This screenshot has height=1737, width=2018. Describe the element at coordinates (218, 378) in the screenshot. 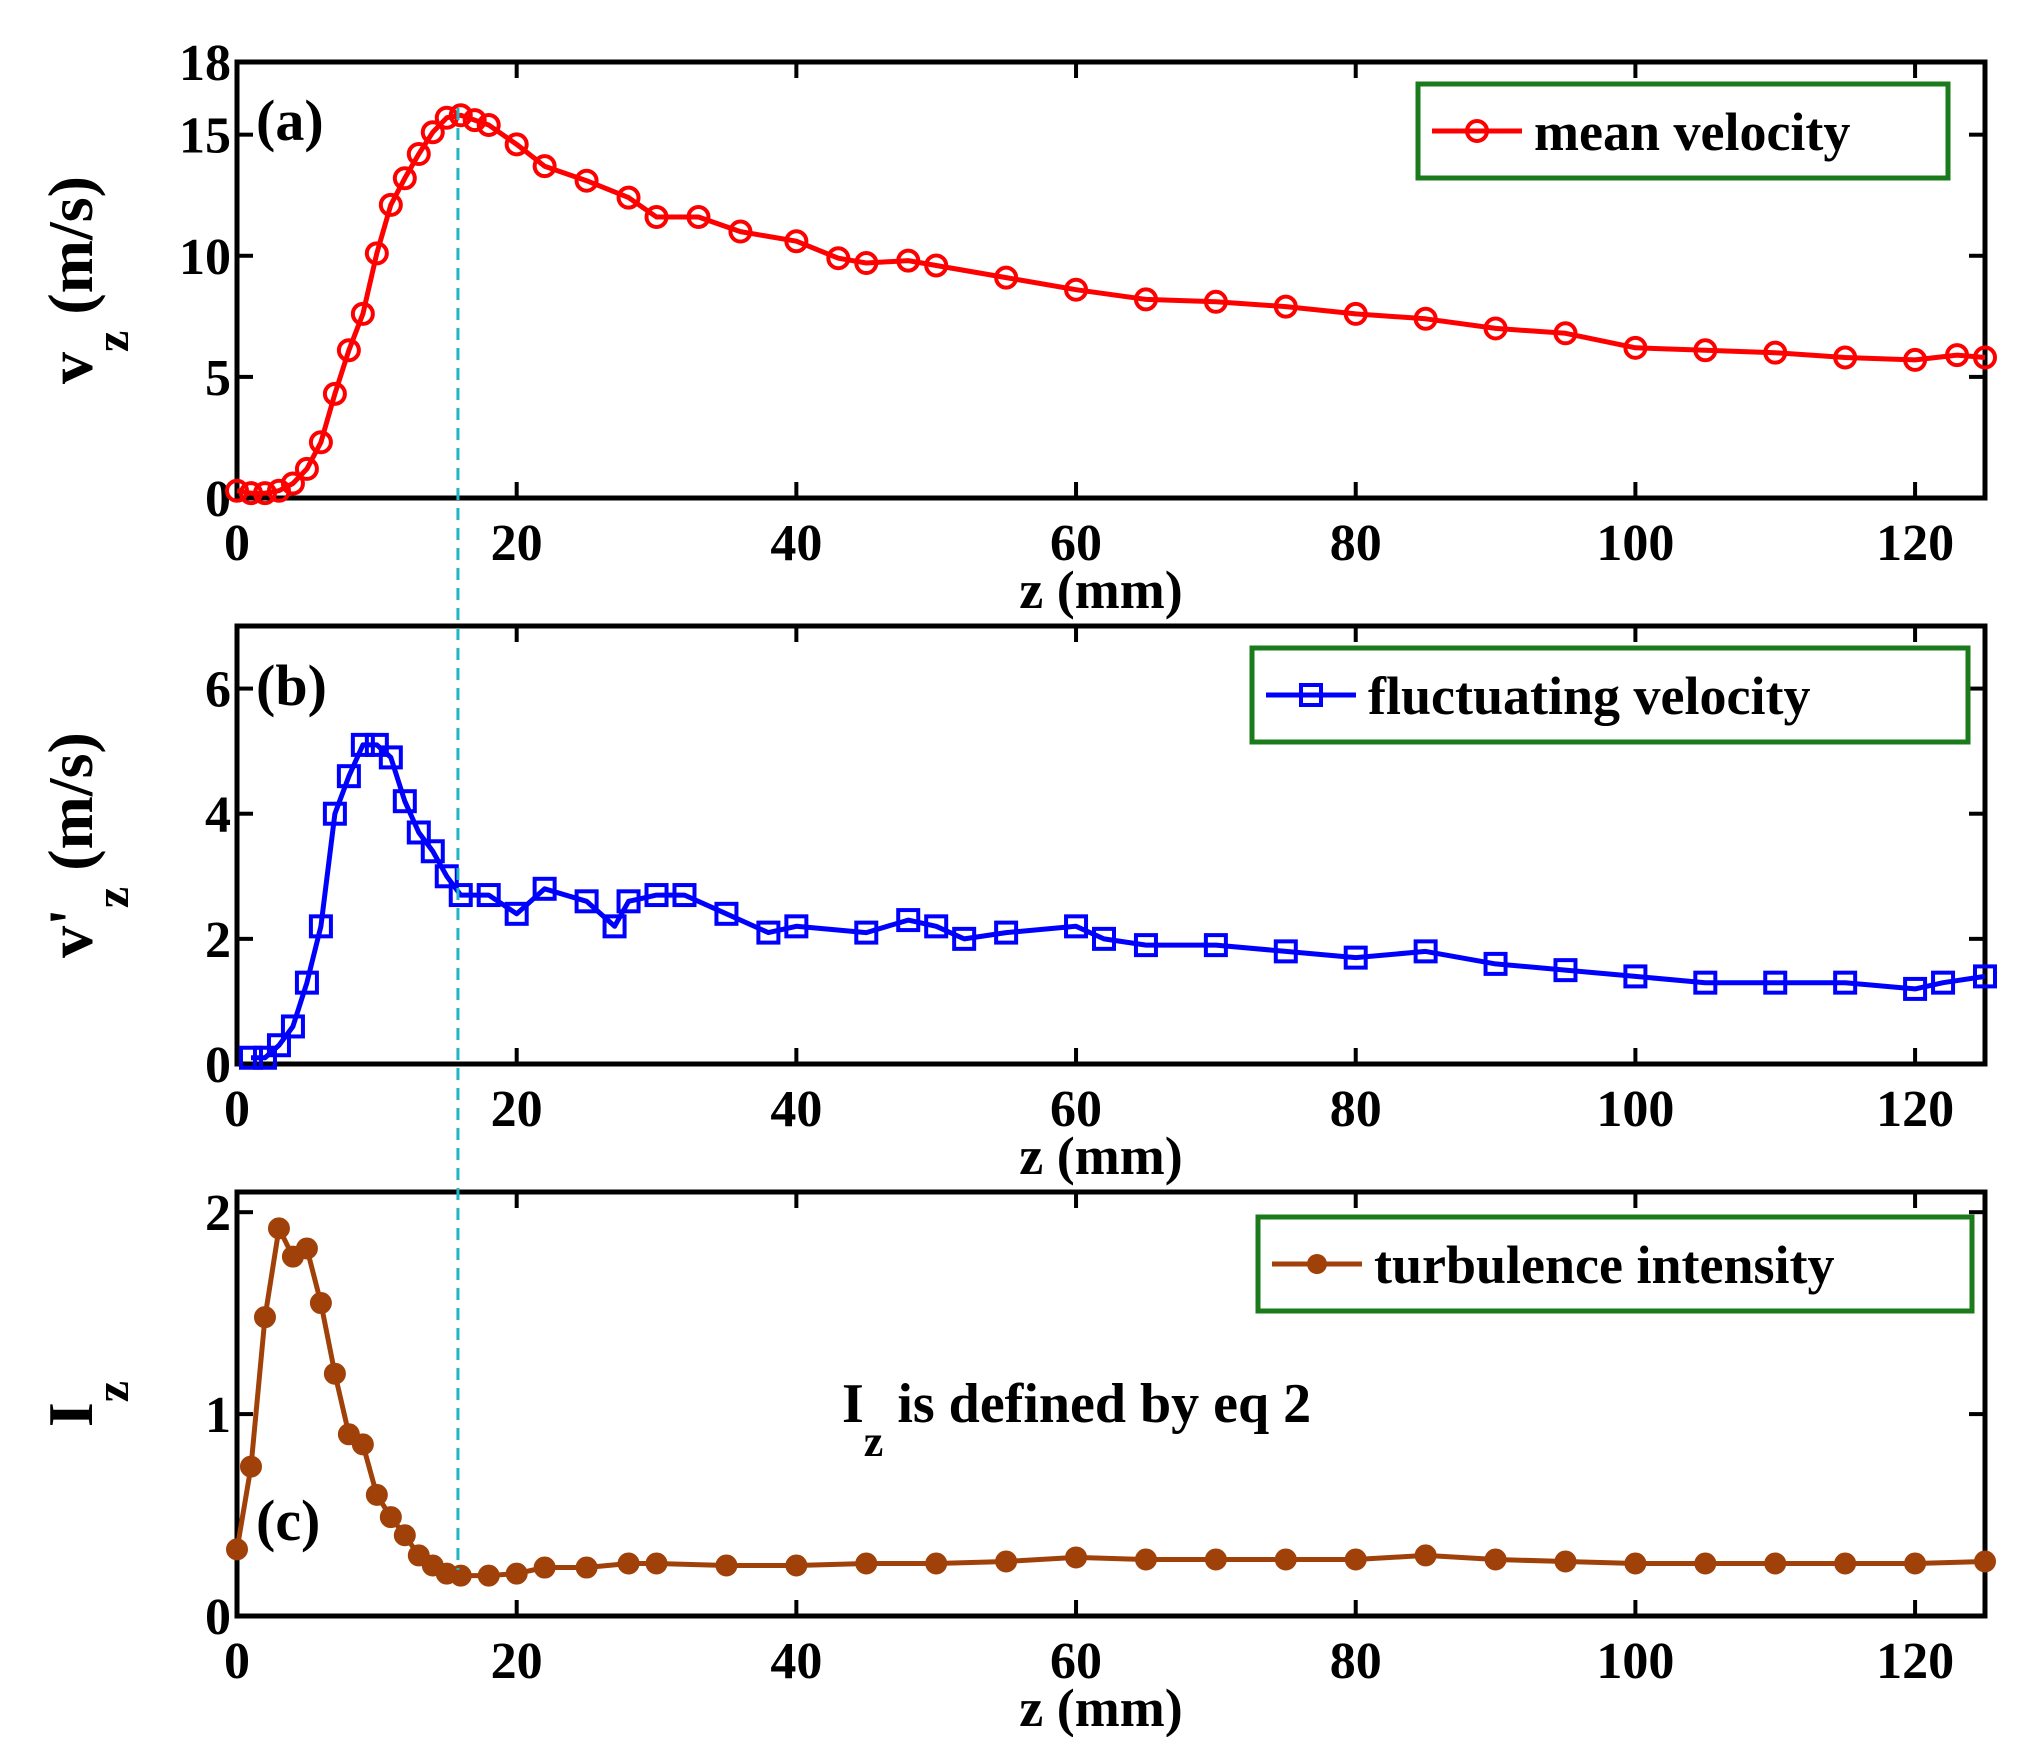

I see `y-tick-label: 5` at that location.